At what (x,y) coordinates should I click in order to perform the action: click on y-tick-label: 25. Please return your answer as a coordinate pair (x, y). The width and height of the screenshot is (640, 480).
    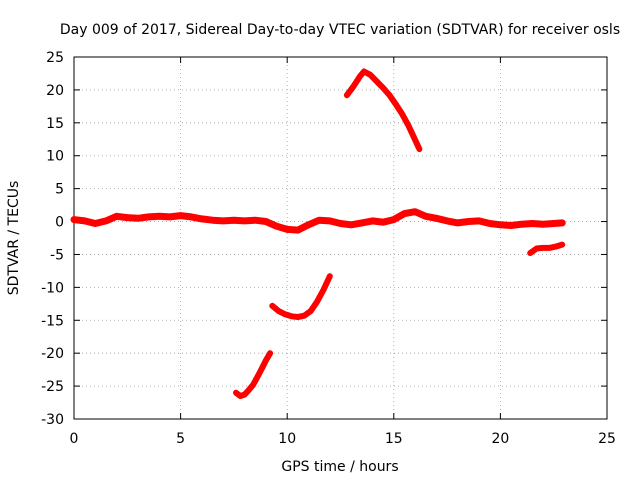
    Looking at the image, I should click on (55, 58).